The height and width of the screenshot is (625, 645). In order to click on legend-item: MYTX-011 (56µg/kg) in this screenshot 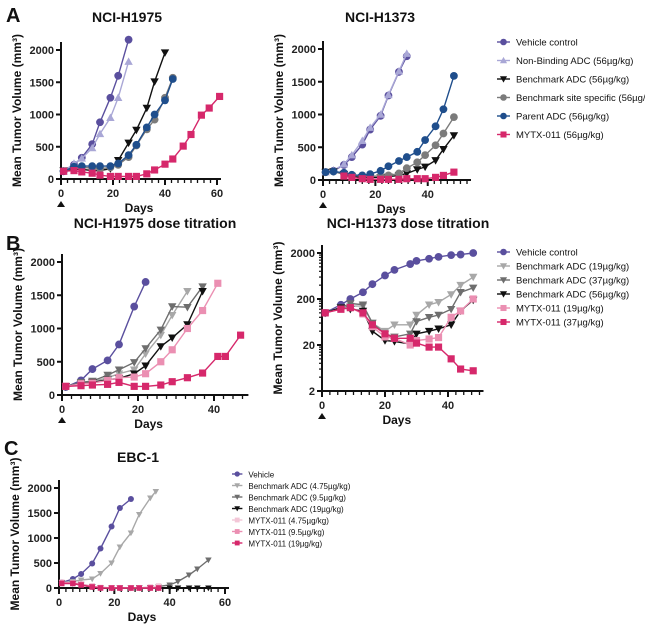, I will do `click(550, 135)`.